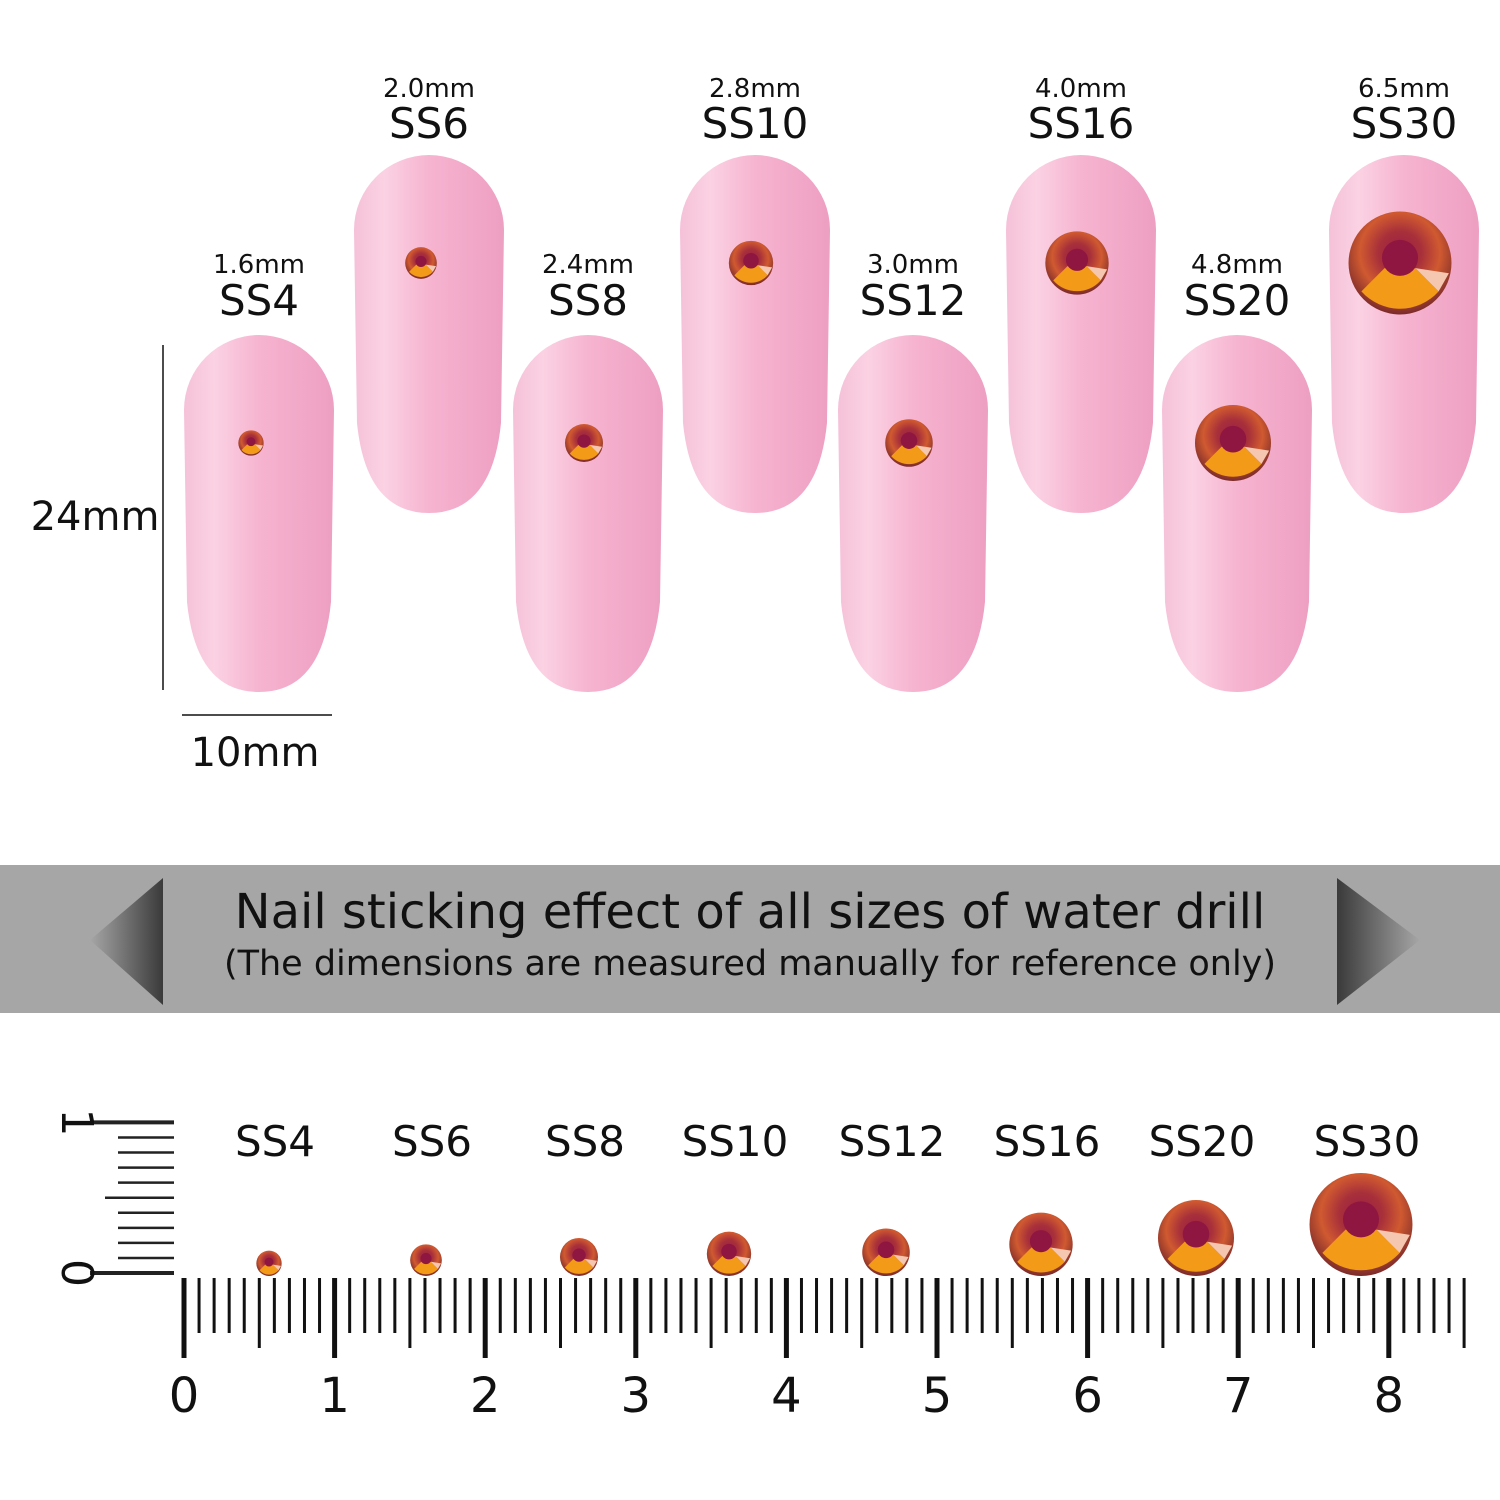  I want to click on arrow-right-icon, so click(1378, 941).